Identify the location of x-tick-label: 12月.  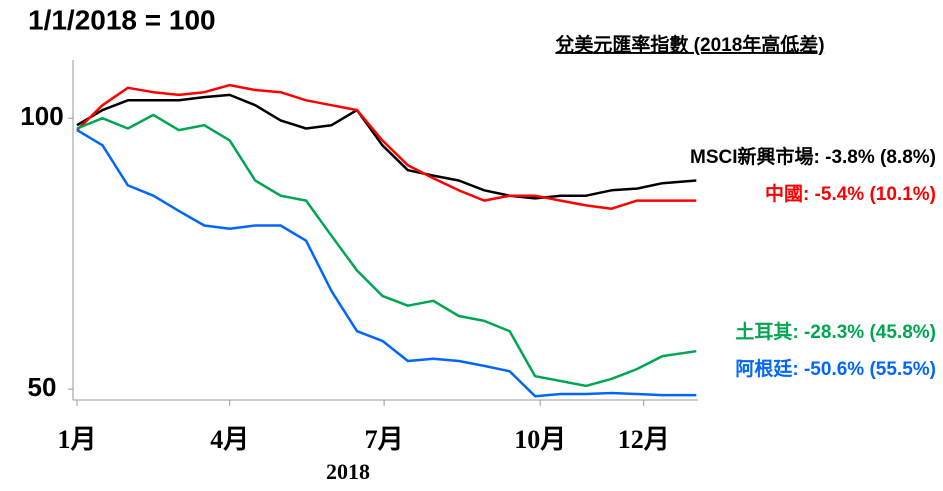
(644, 439).